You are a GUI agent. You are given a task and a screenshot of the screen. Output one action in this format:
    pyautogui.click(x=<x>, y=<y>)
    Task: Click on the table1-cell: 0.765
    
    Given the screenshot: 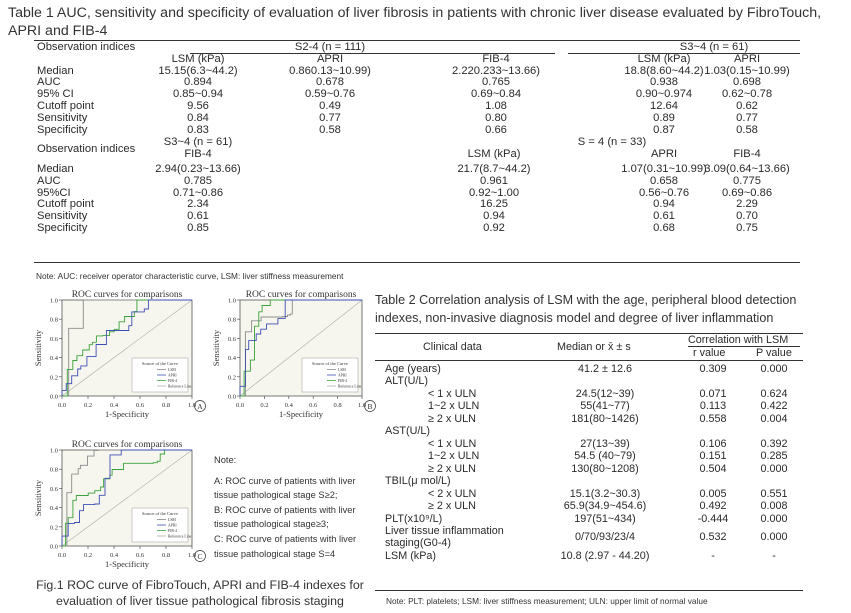 What is the action you would take?
    pyautogui.click(x=496, y=82)
    